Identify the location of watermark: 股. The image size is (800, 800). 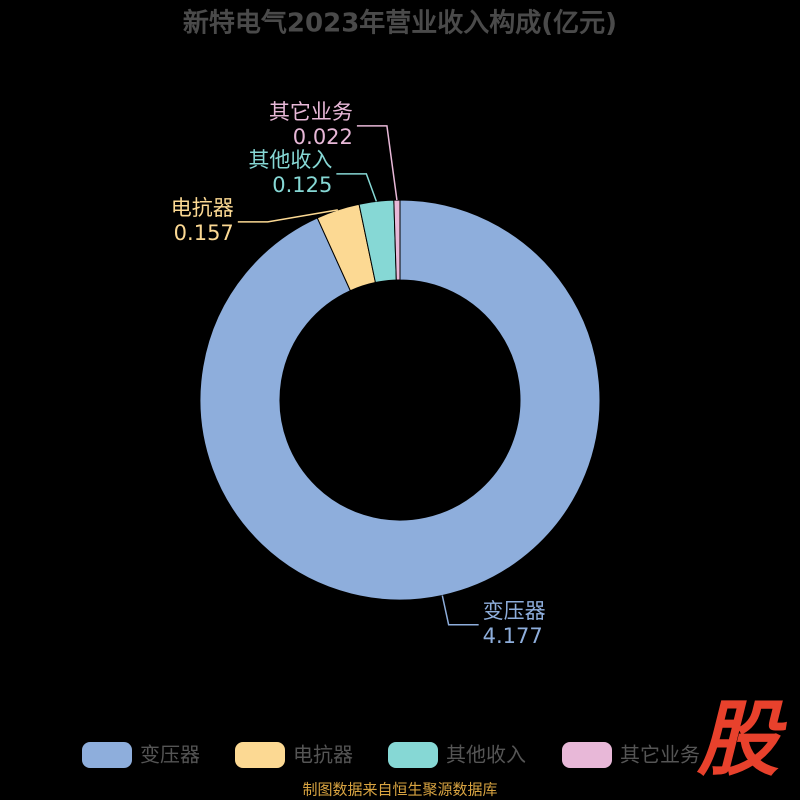
(741, 739).